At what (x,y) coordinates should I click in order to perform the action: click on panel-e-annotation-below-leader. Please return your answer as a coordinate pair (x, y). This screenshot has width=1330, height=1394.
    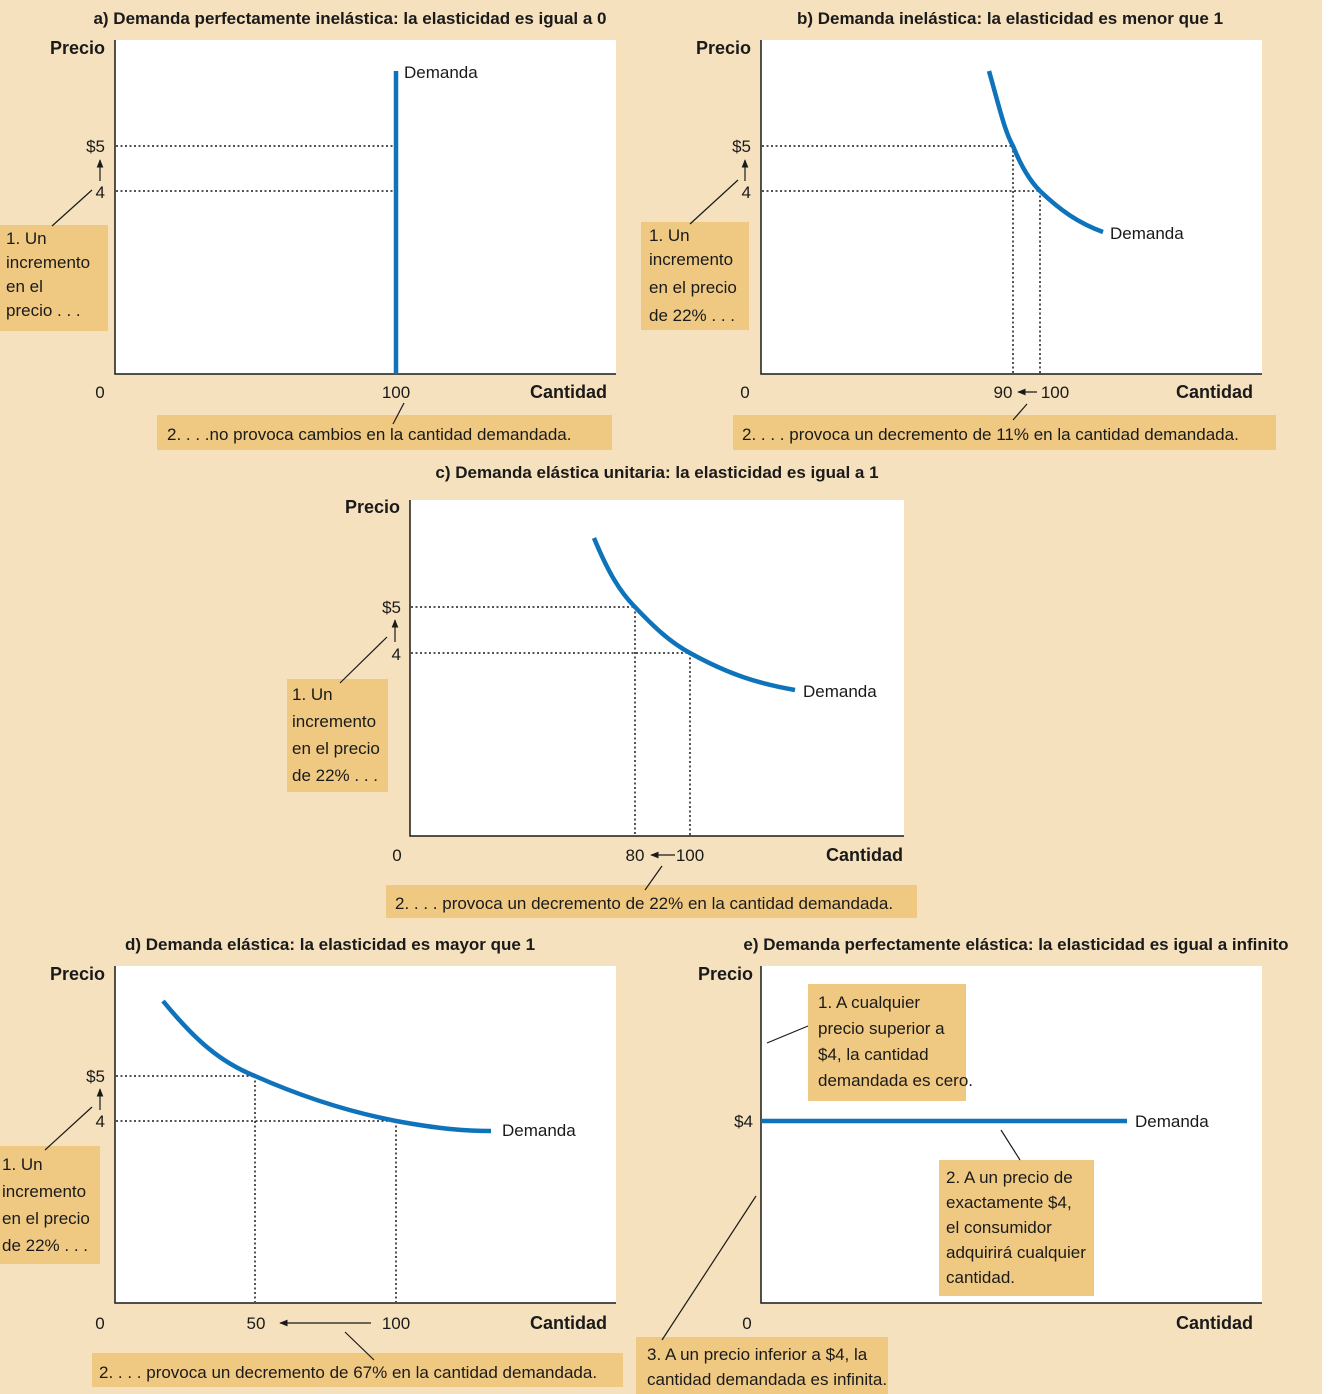
    Looking at the image, I should click on (709, 1268).